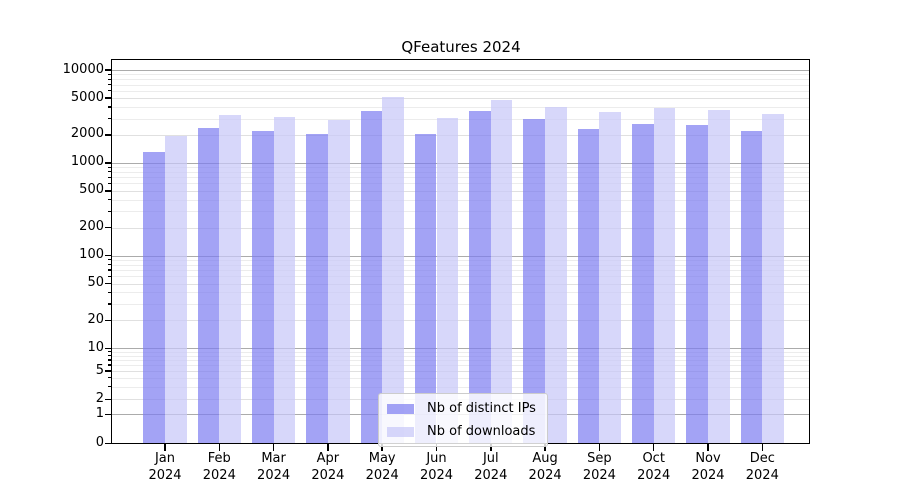 The image size is (900, 500). I want to click on legend-swatch-ips, so click(400, 408).